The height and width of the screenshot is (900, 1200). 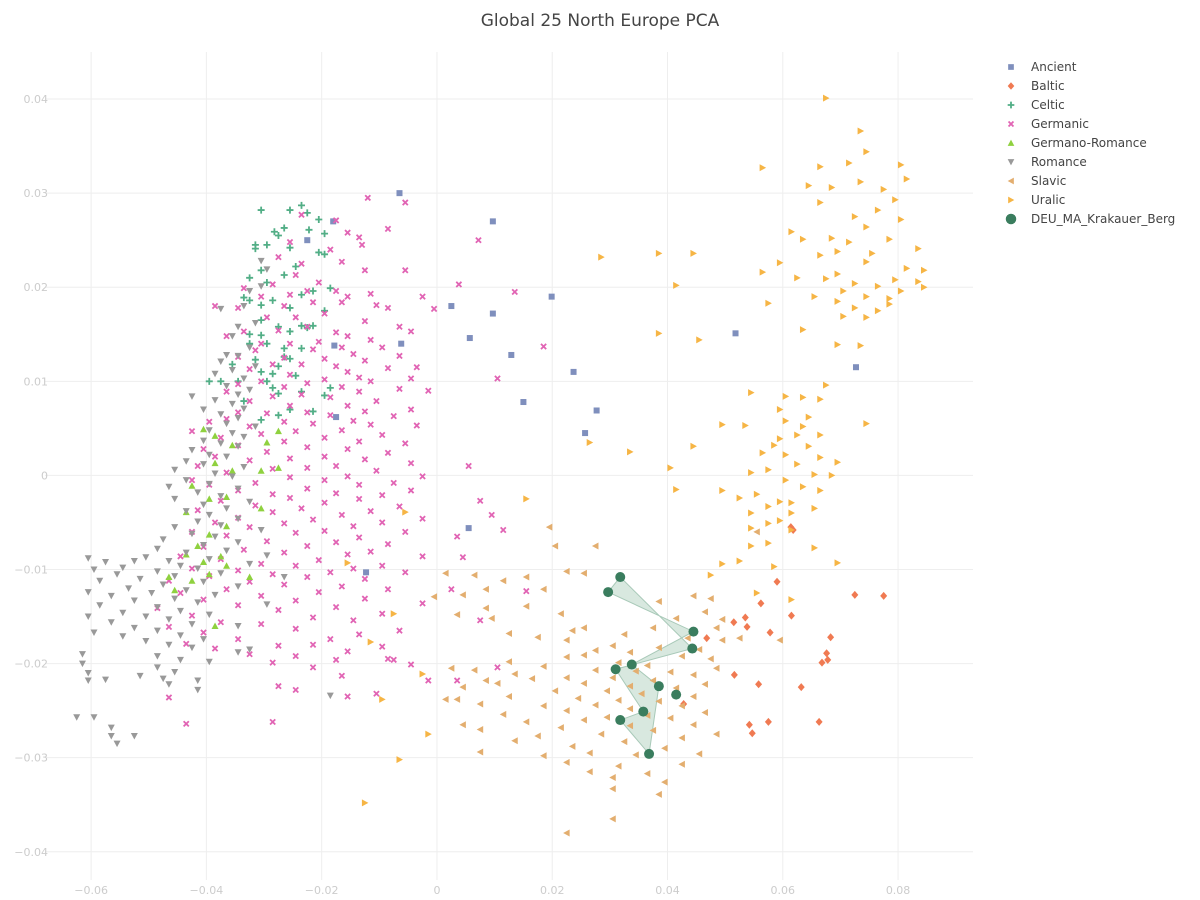 I want to click on legend-item: Celtic, so click(x=1036, y=105).